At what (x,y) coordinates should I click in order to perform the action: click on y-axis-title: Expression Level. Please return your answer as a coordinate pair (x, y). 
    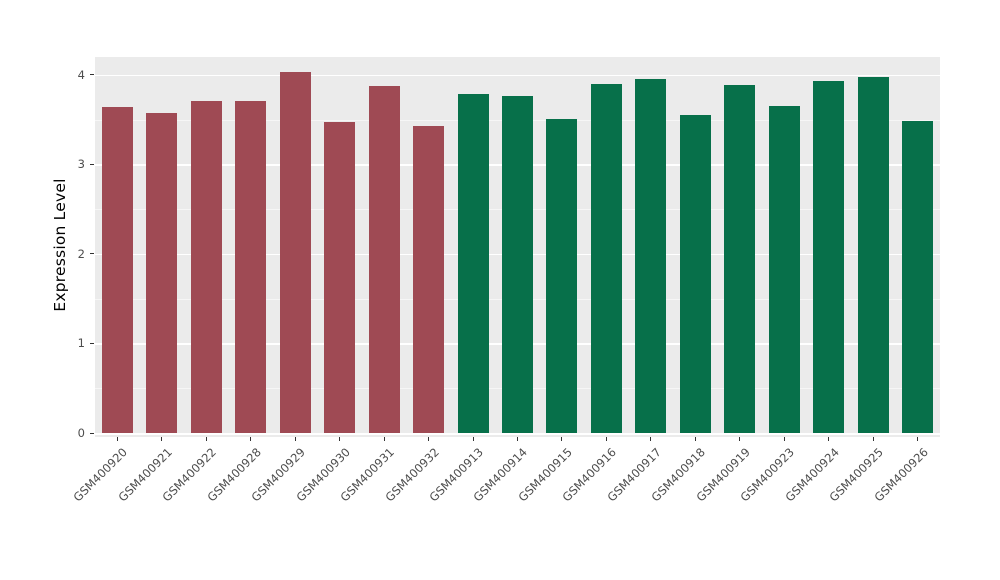
    Looking at the image, I should click on (60, 245).